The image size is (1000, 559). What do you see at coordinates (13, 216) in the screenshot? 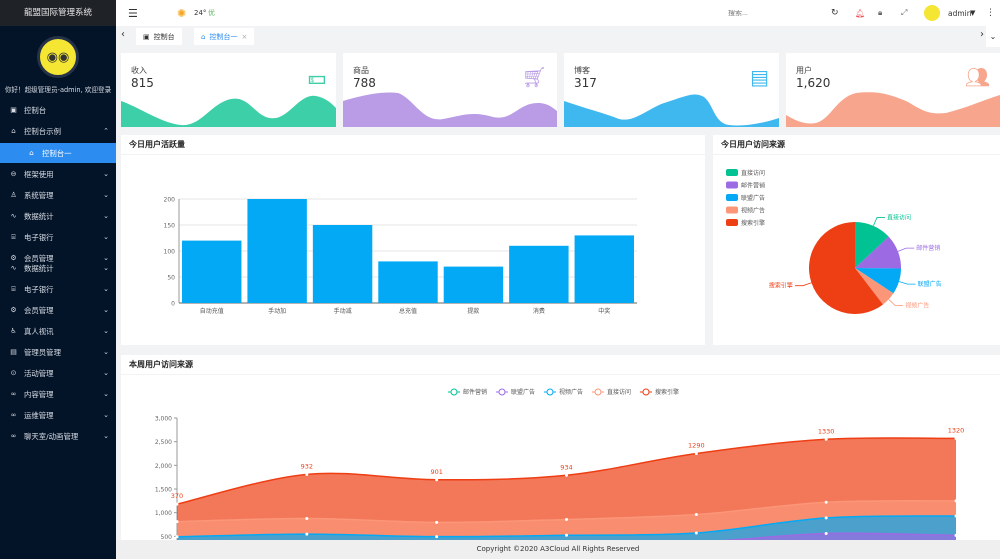
I see `pulse-icon: ∿` at bounding box center [13, 216].